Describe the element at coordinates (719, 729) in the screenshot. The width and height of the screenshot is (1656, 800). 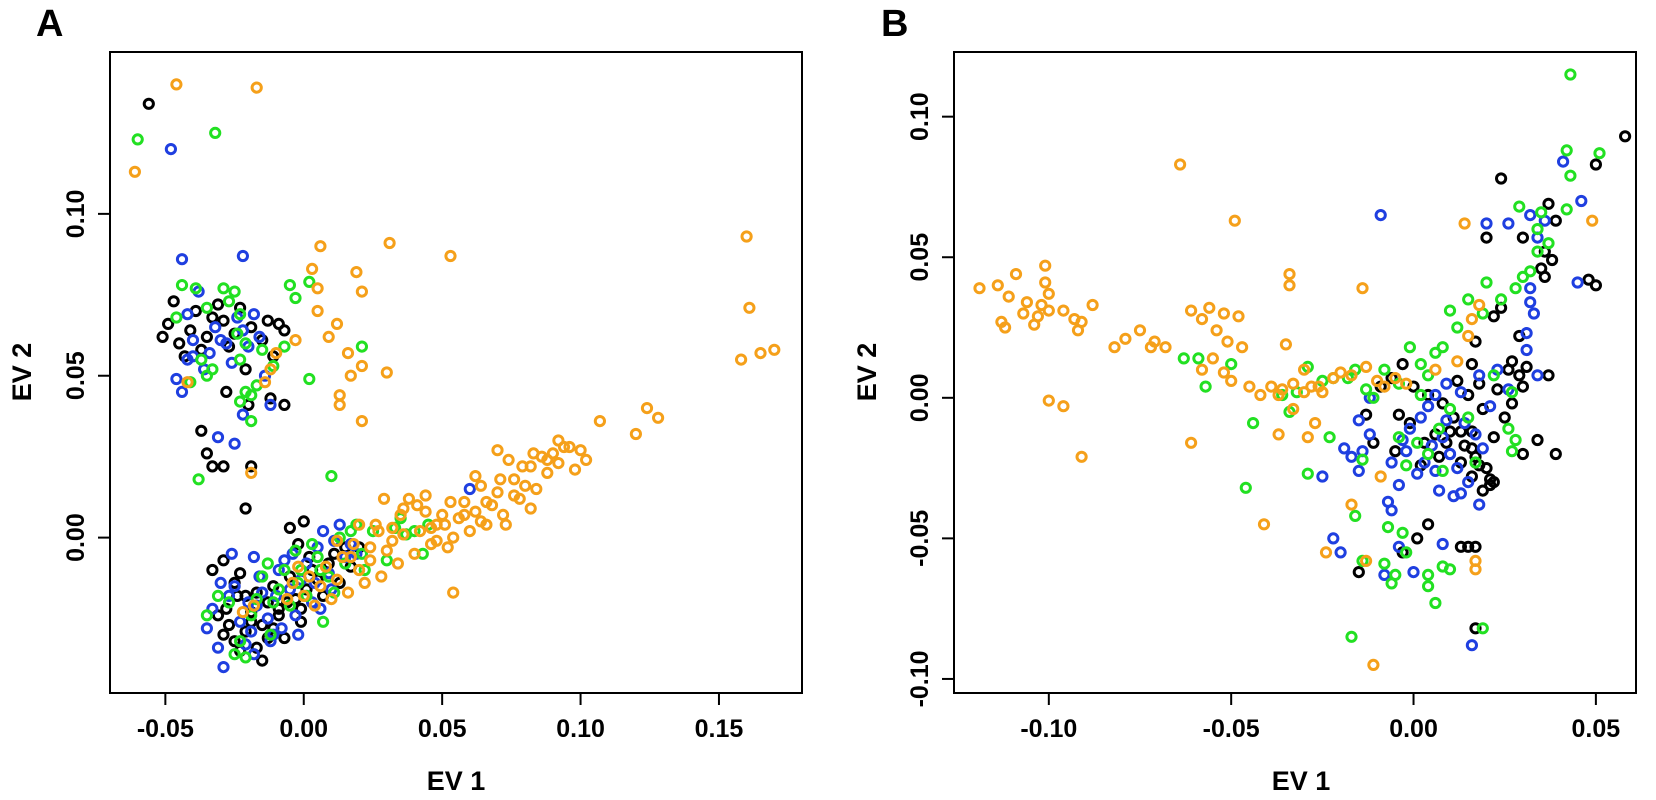
I see `x-tick-label: 0.15` at that location.